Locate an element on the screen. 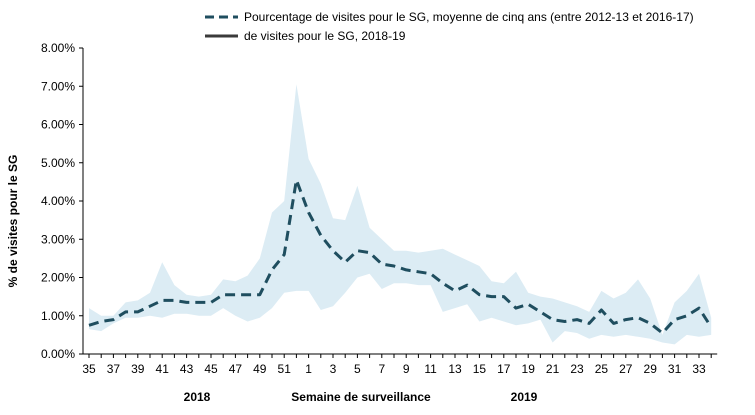 The image size is (755, 415). x-tick-label: 37 is located at coordinates (114, 369).